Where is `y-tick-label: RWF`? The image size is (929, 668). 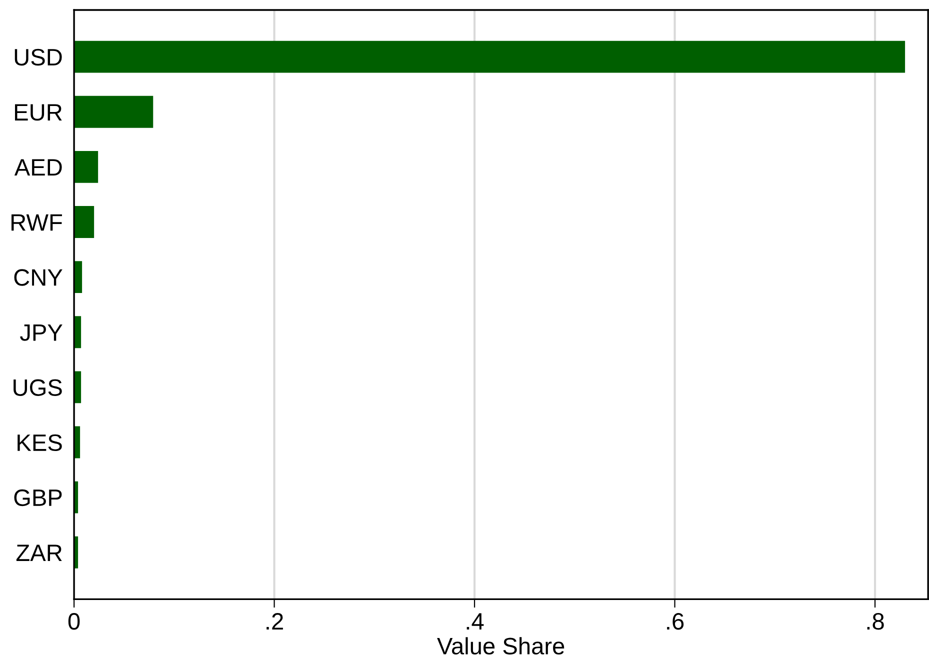 y-tick-label: RWF is located at coordinates (37, 222).